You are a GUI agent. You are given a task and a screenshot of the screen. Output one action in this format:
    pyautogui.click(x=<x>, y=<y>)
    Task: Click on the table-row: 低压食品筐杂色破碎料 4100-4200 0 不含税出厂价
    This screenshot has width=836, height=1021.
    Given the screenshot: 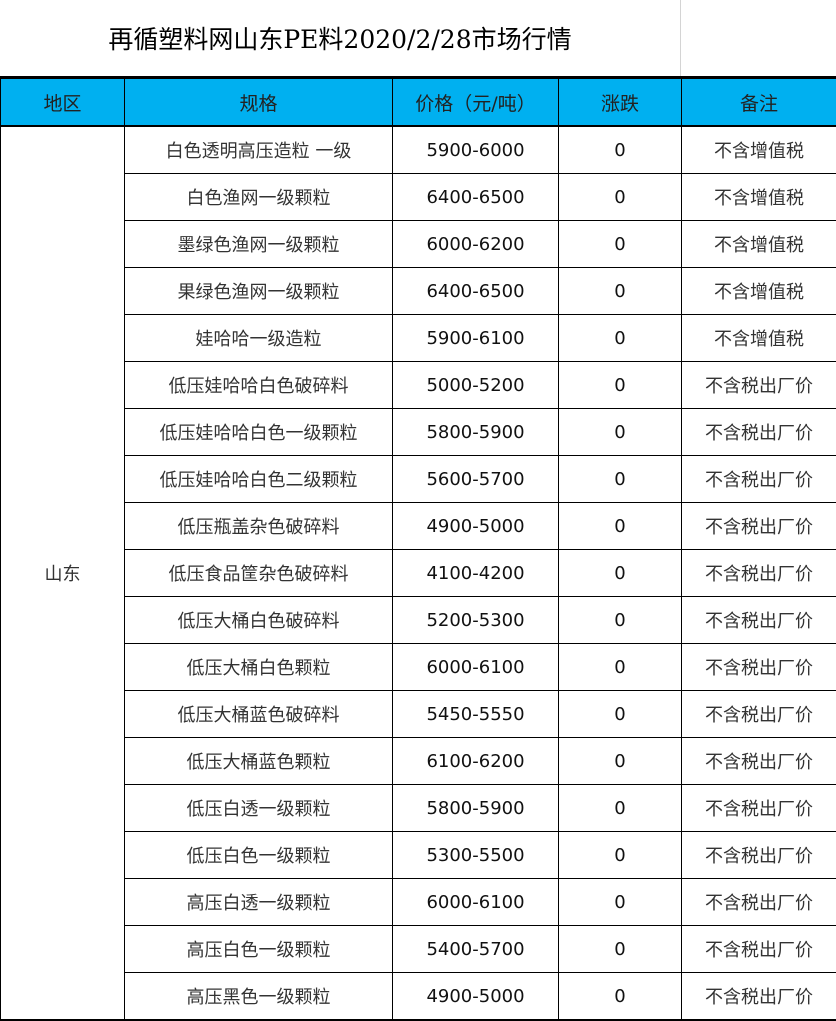 What is the action you would take?
    pyautogui.click(x=418, y=573)
    